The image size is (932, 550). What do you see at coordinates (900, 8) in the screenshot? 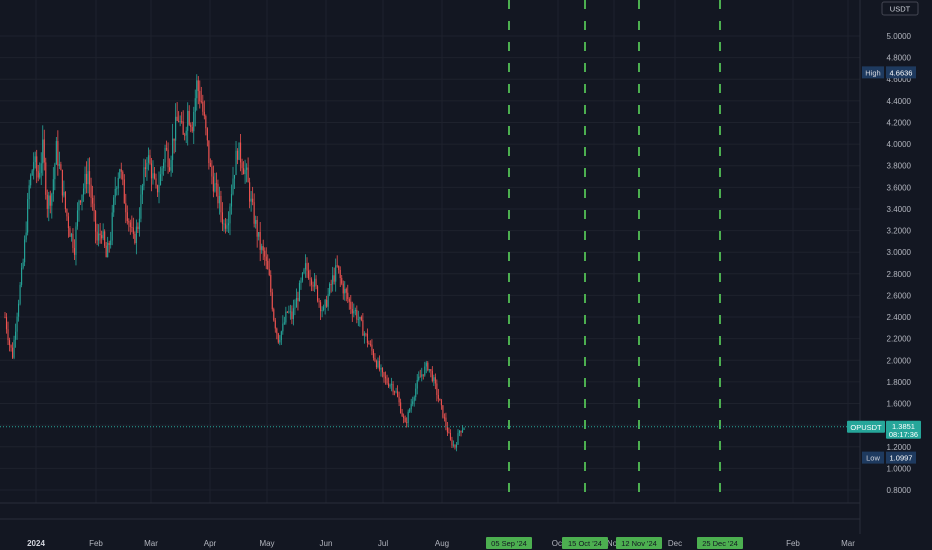
I see `currency-box` at bounding box center [900, 8].